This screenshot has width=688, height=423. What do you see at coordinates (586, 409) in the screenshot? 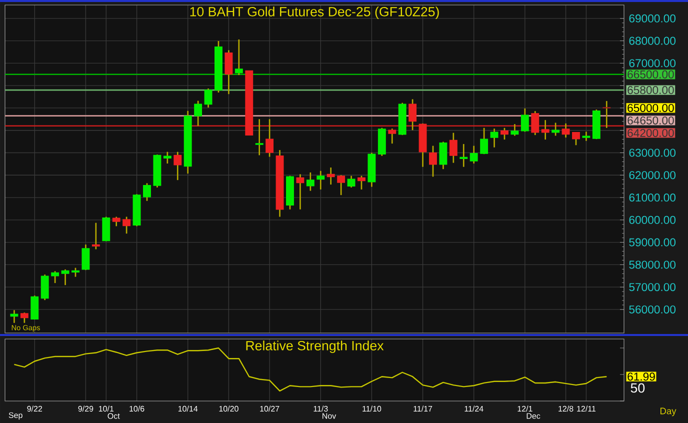
I see `x-tick-label: 12/11` at bounding box center [586, 409].